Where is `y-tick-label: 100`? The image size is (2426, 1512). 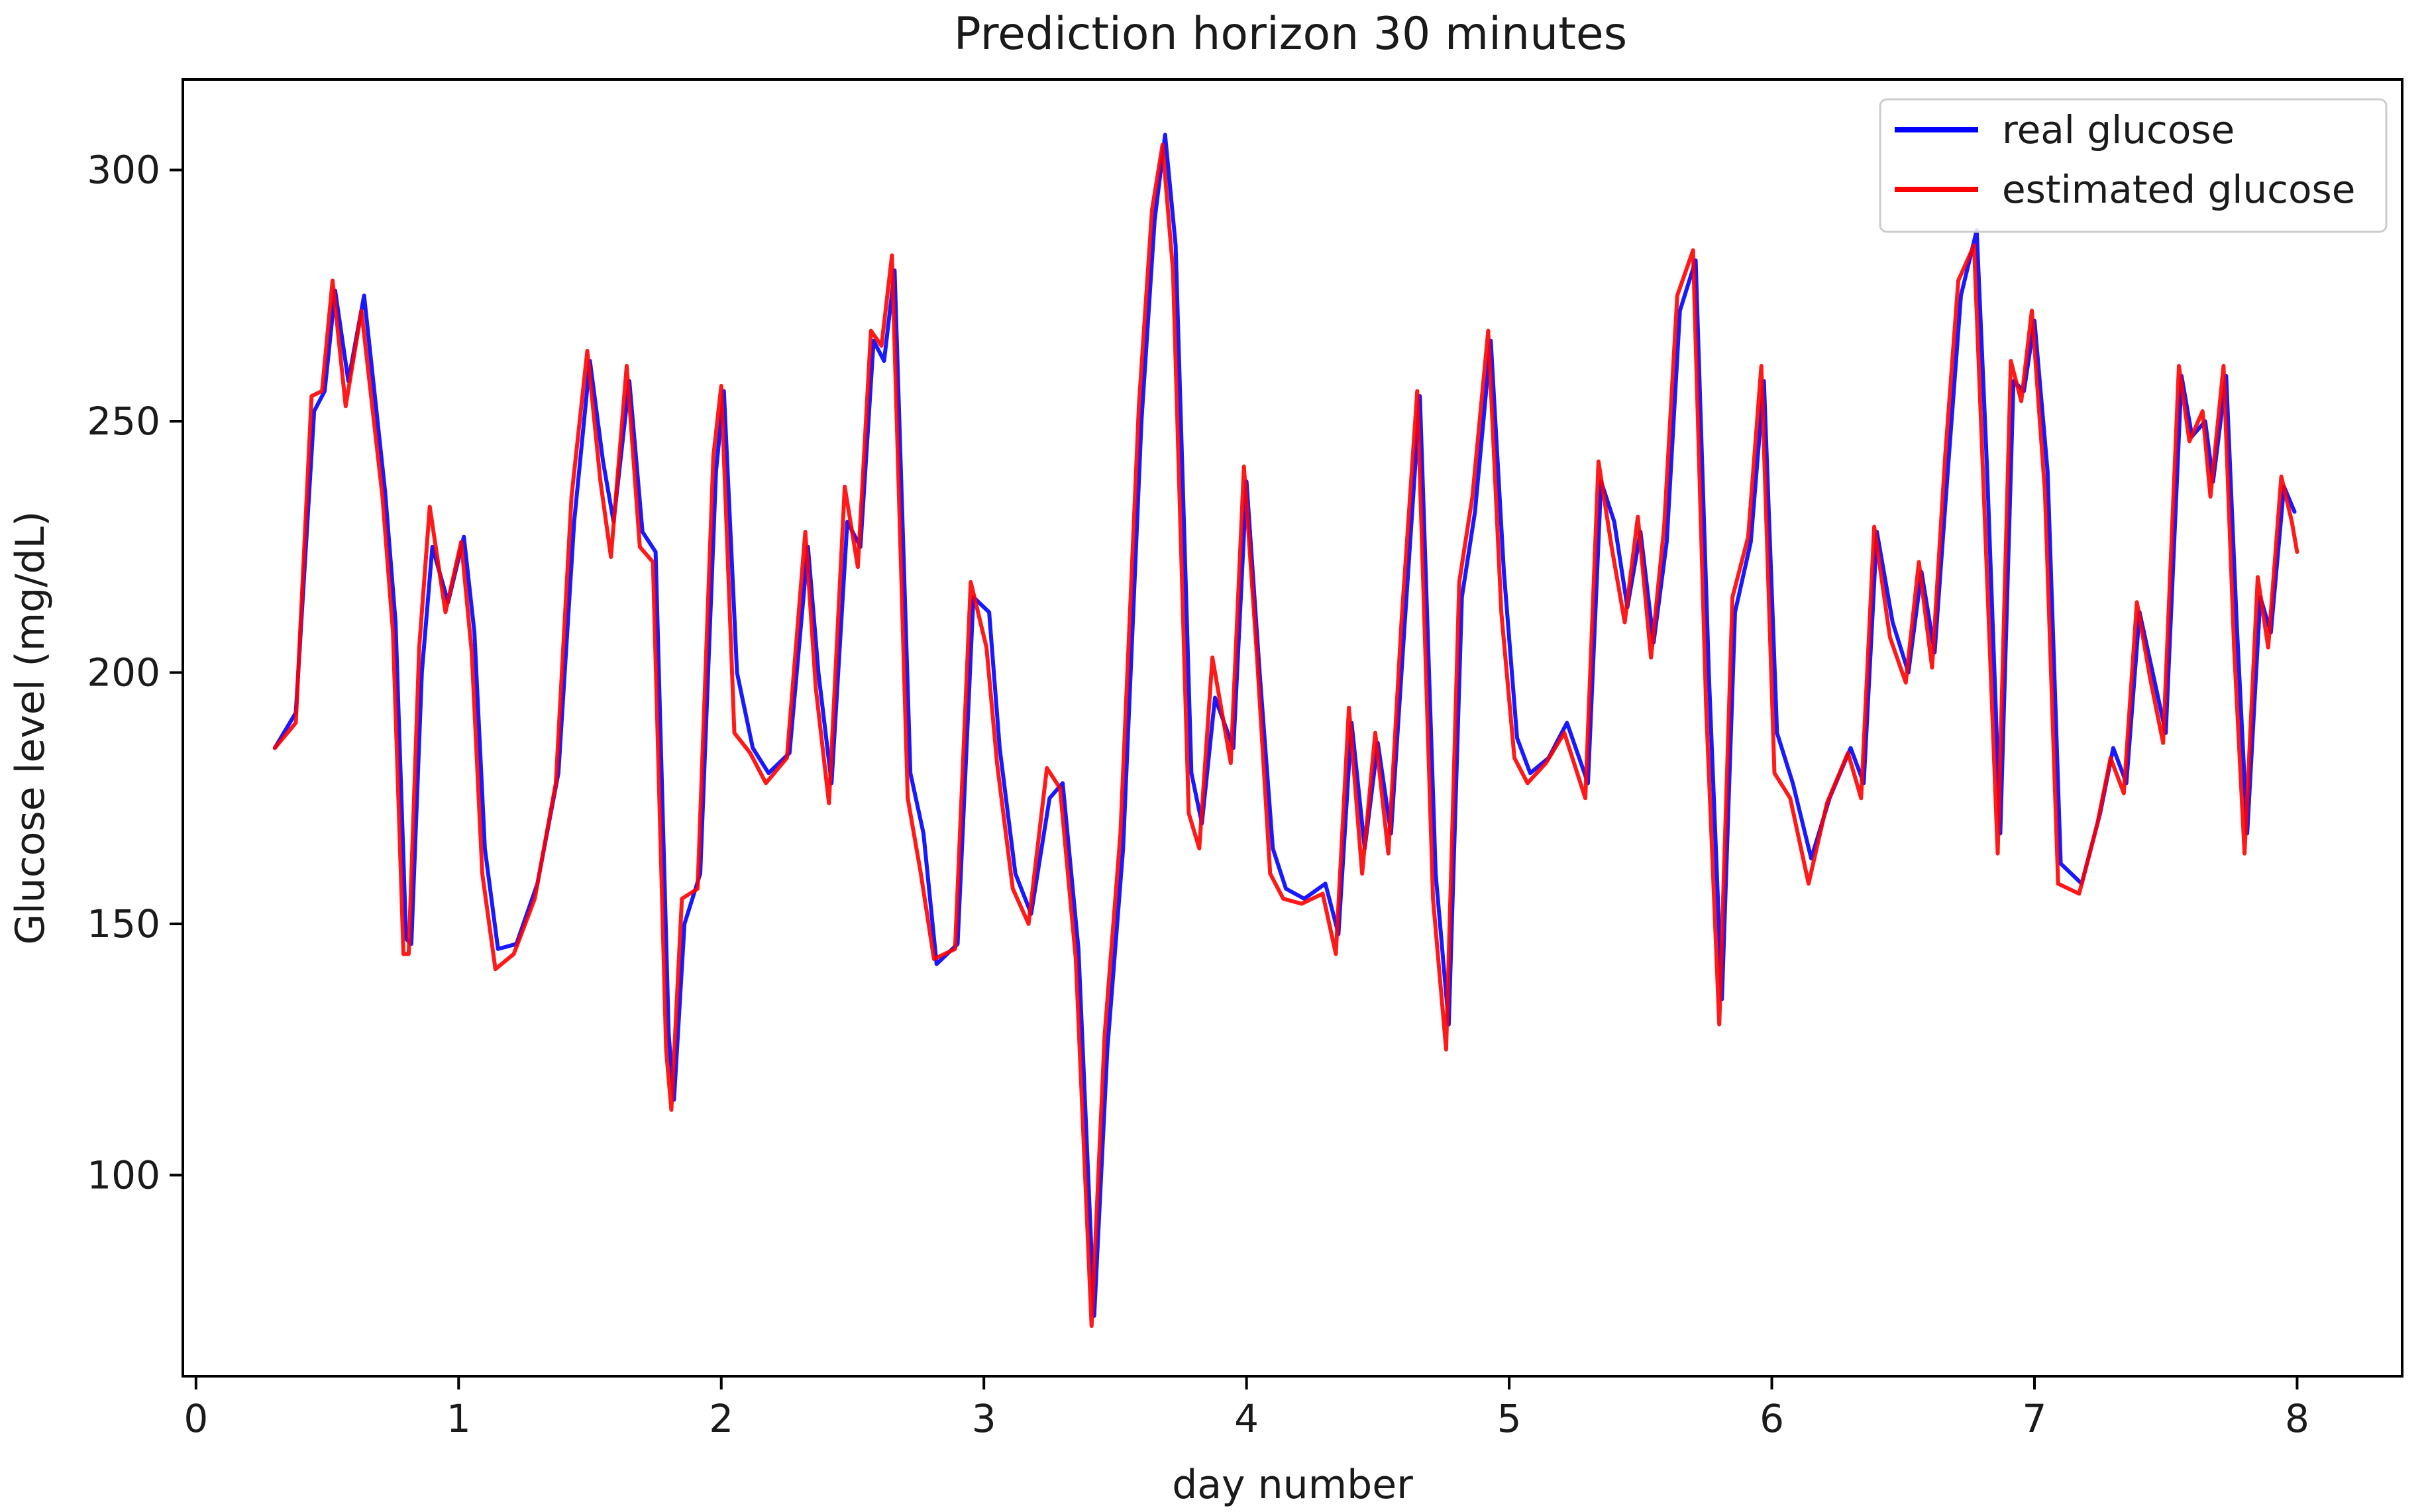
y-tick-label: 100 is located at coordinates (123, 1174).